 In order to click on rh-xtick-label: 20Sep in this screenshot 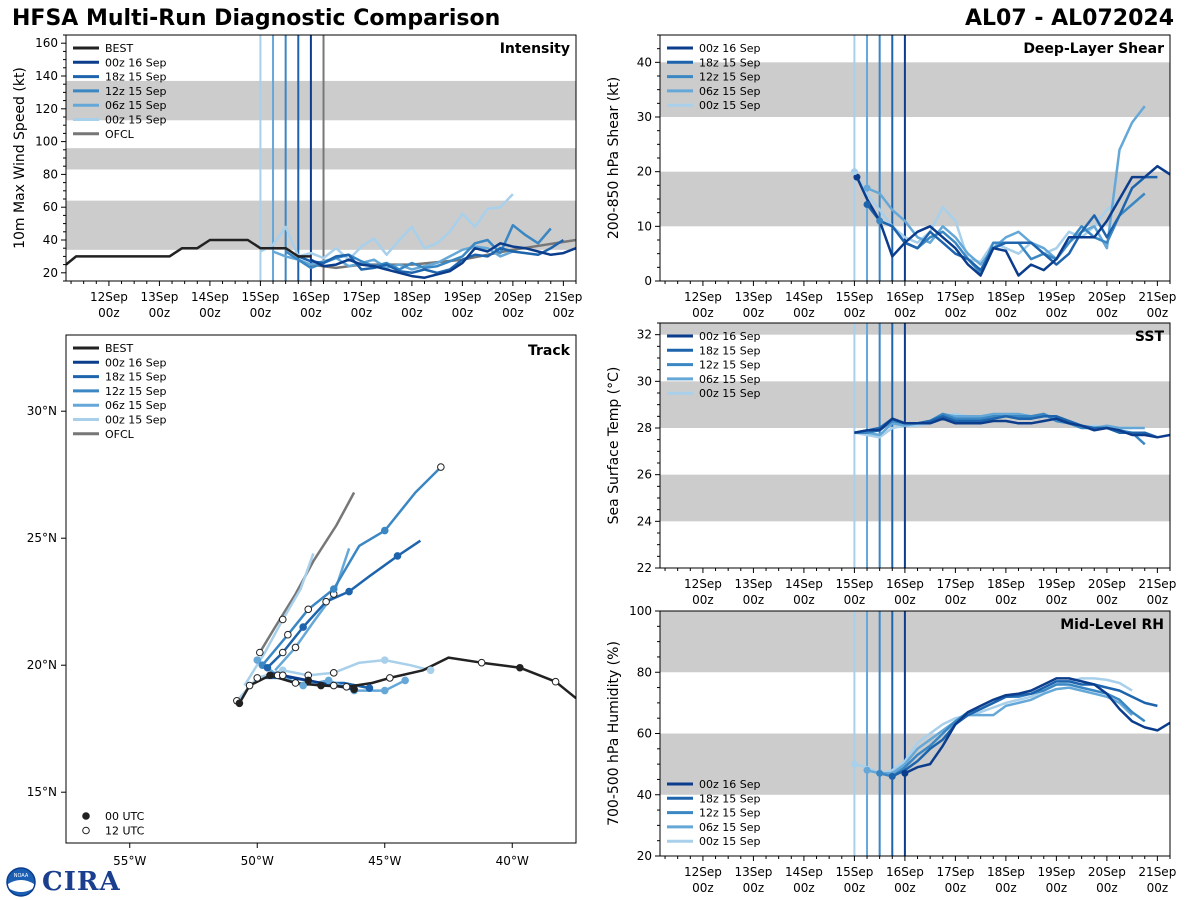, I will do `click(1107, 872)`.